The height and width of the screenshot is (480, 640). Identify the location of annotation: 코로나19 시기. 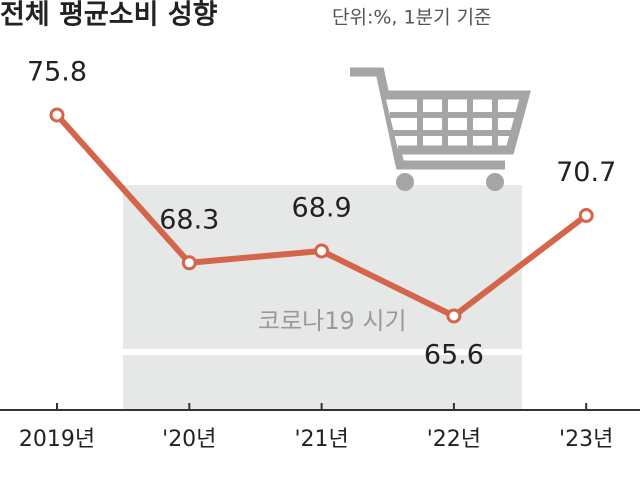
(332, 321).